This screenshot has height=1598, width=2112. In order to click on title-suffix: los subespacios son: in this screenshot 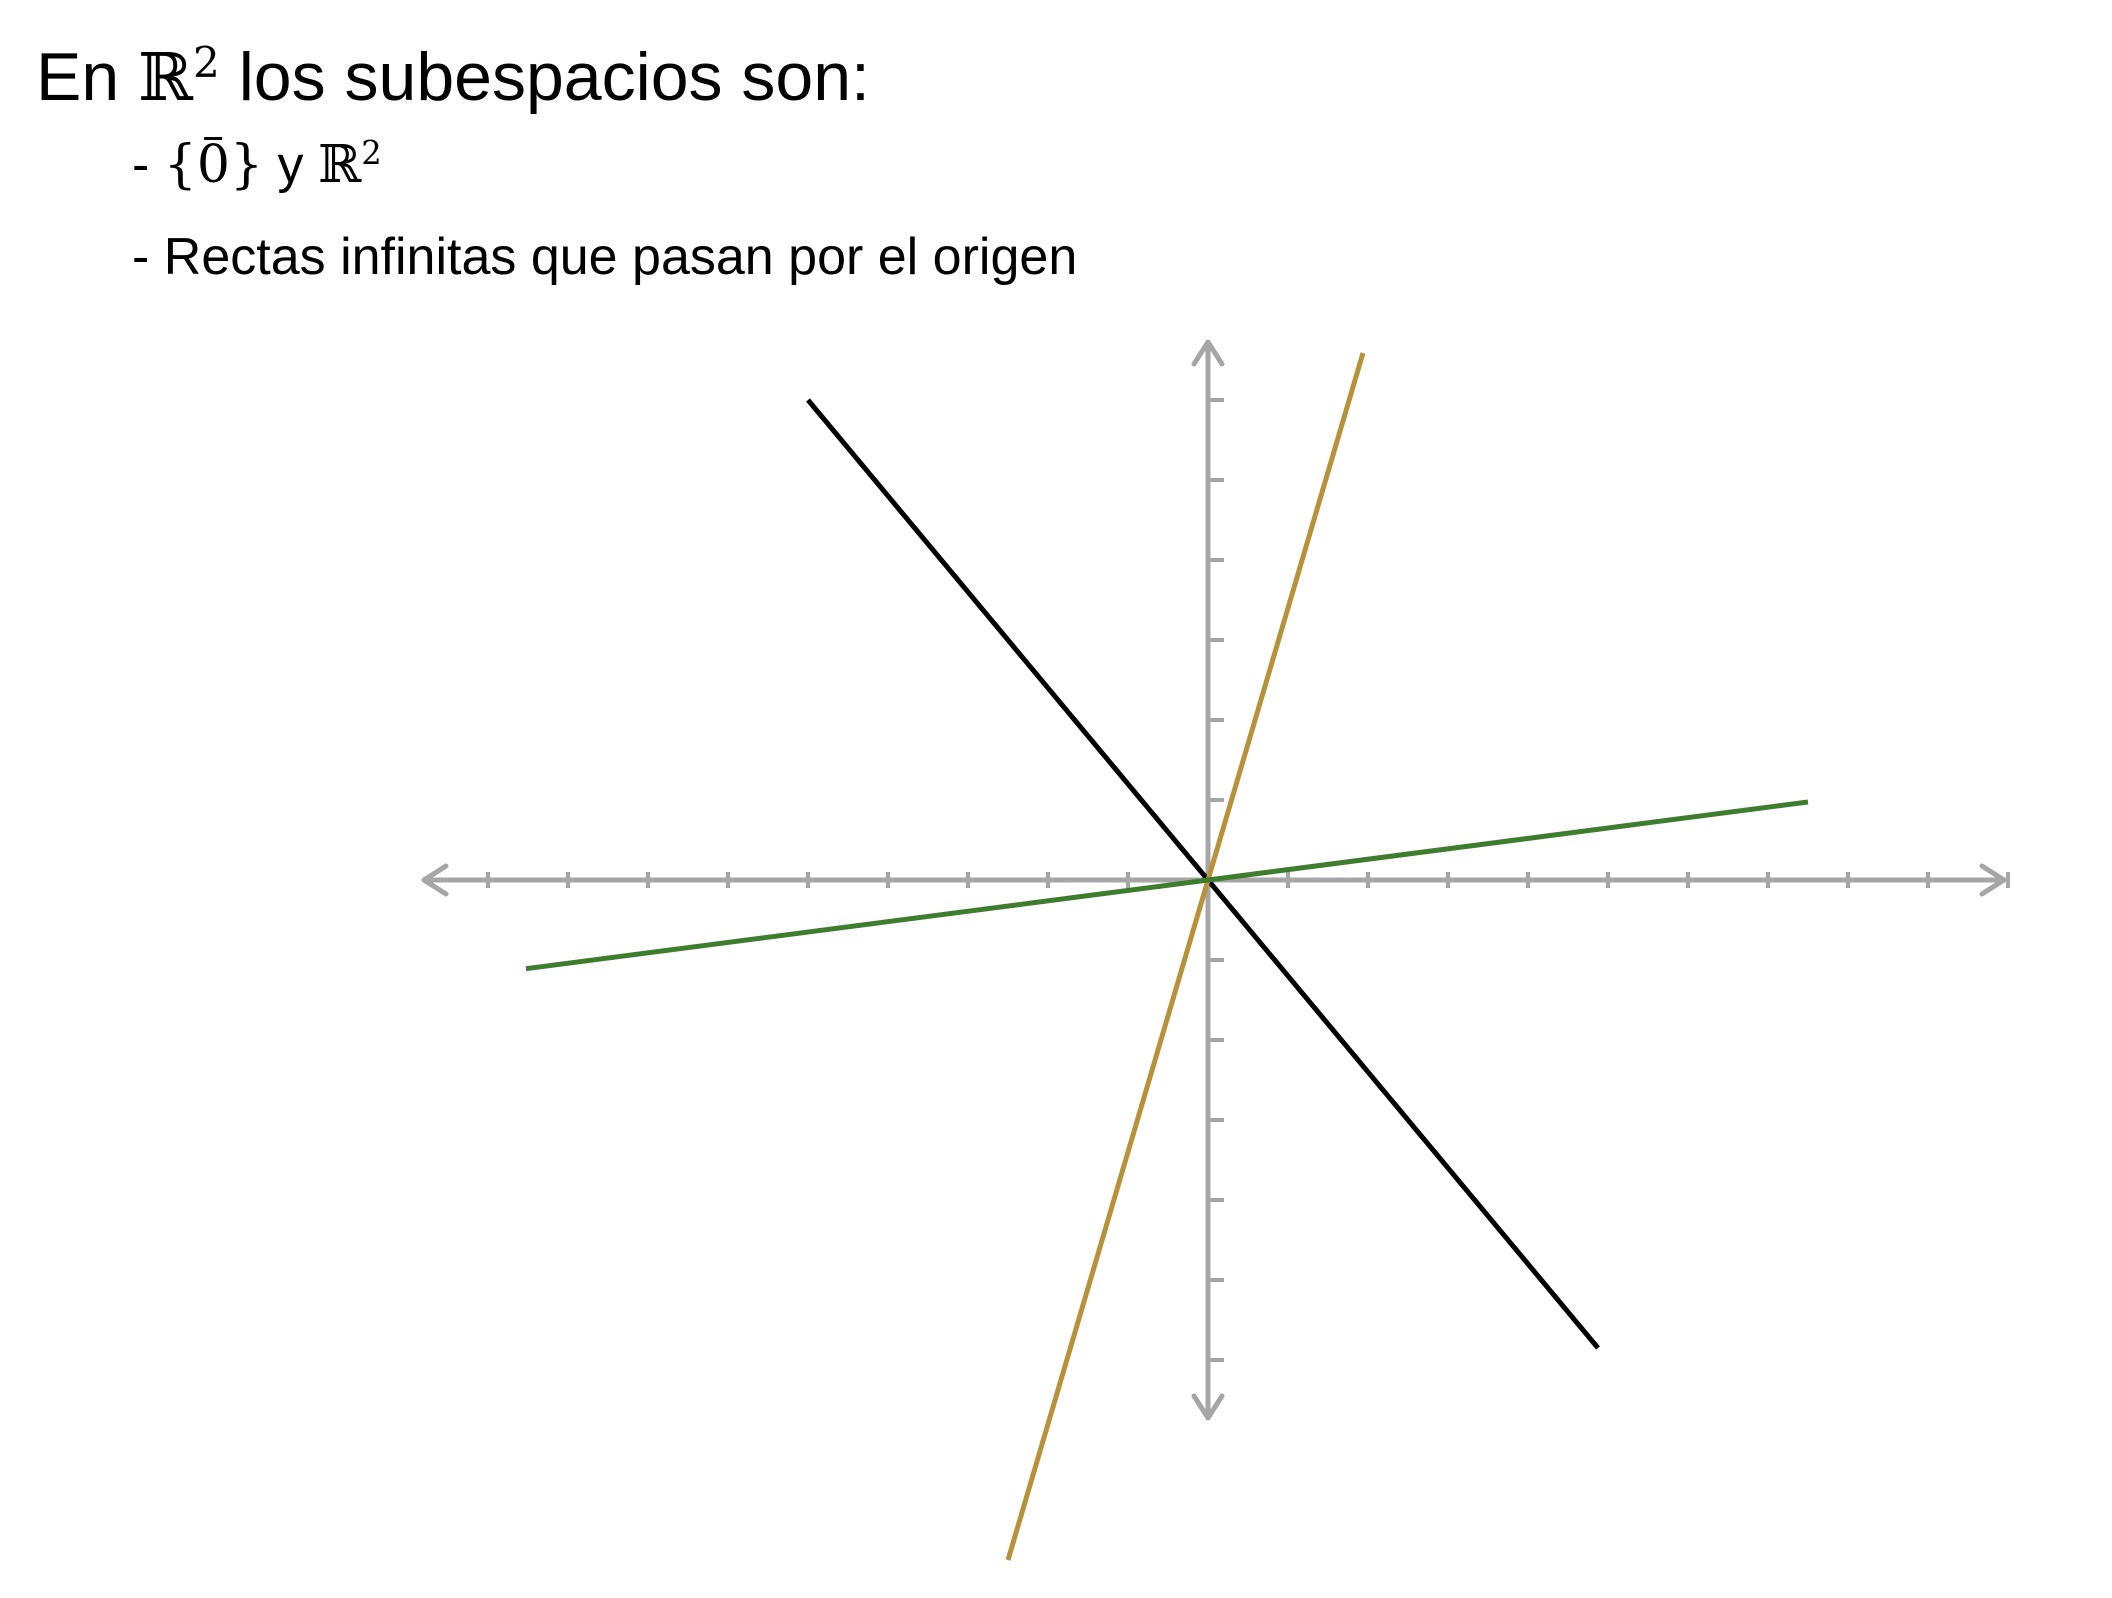, I will do `click(554, 77)`.